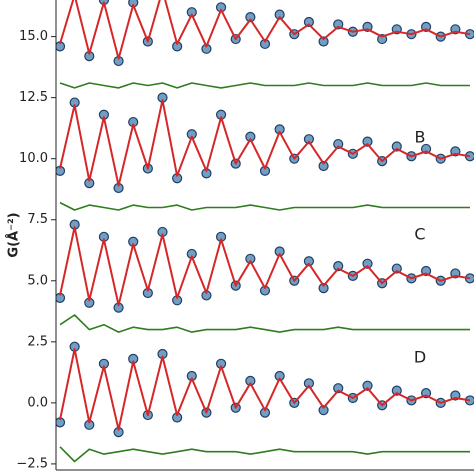 This screenshot has width=474, height=474. What do you see at coordinates (32, 463) in the screenshot?
I see `y-tick-label: −2.5` at bounding box center [32, 463].